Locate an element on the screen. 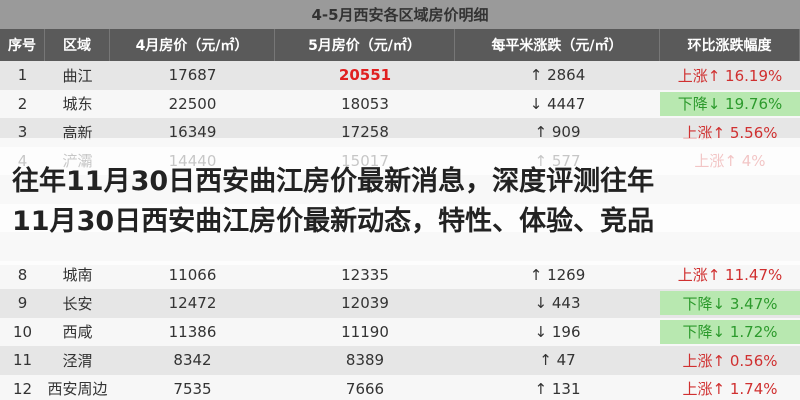 The image size is (800, 400). table-cell: 上涨↑ 1.74% is located at coordinates (730, 389).